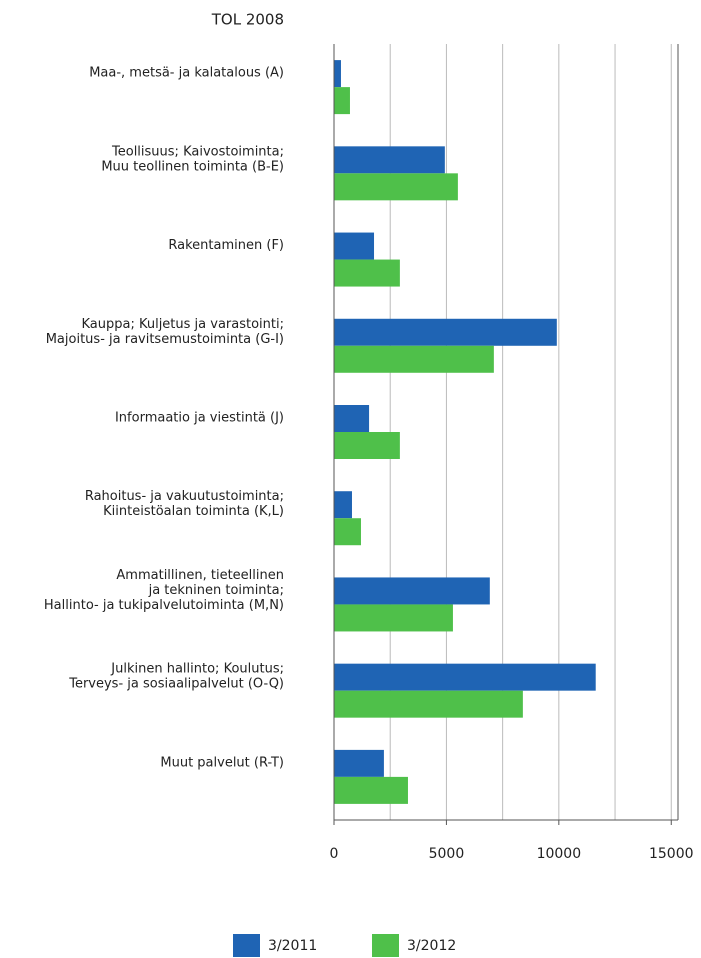 The height and width of the screenshot is (958, 701). Describe the element at coordinates (199, 418) in the screenshot. I see `y-tick-label: Informaatio ja viestintä (J)` at that location.